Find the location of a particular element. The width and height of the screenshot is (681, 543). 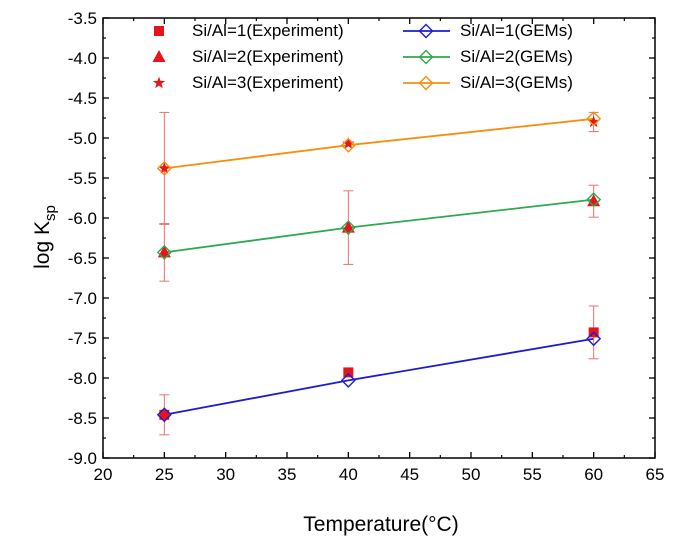

y-tick-label: -7.5 is located at coordinates (82, 338).